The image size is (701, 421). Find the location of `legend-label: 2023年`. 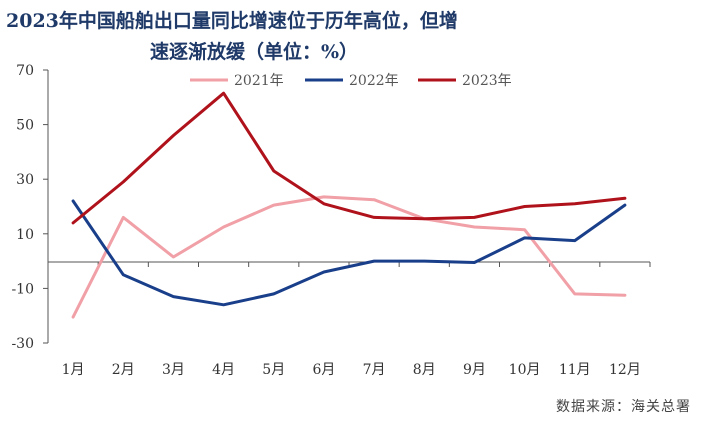

legend-label: 2023年 is located at coordinates (487, 81).